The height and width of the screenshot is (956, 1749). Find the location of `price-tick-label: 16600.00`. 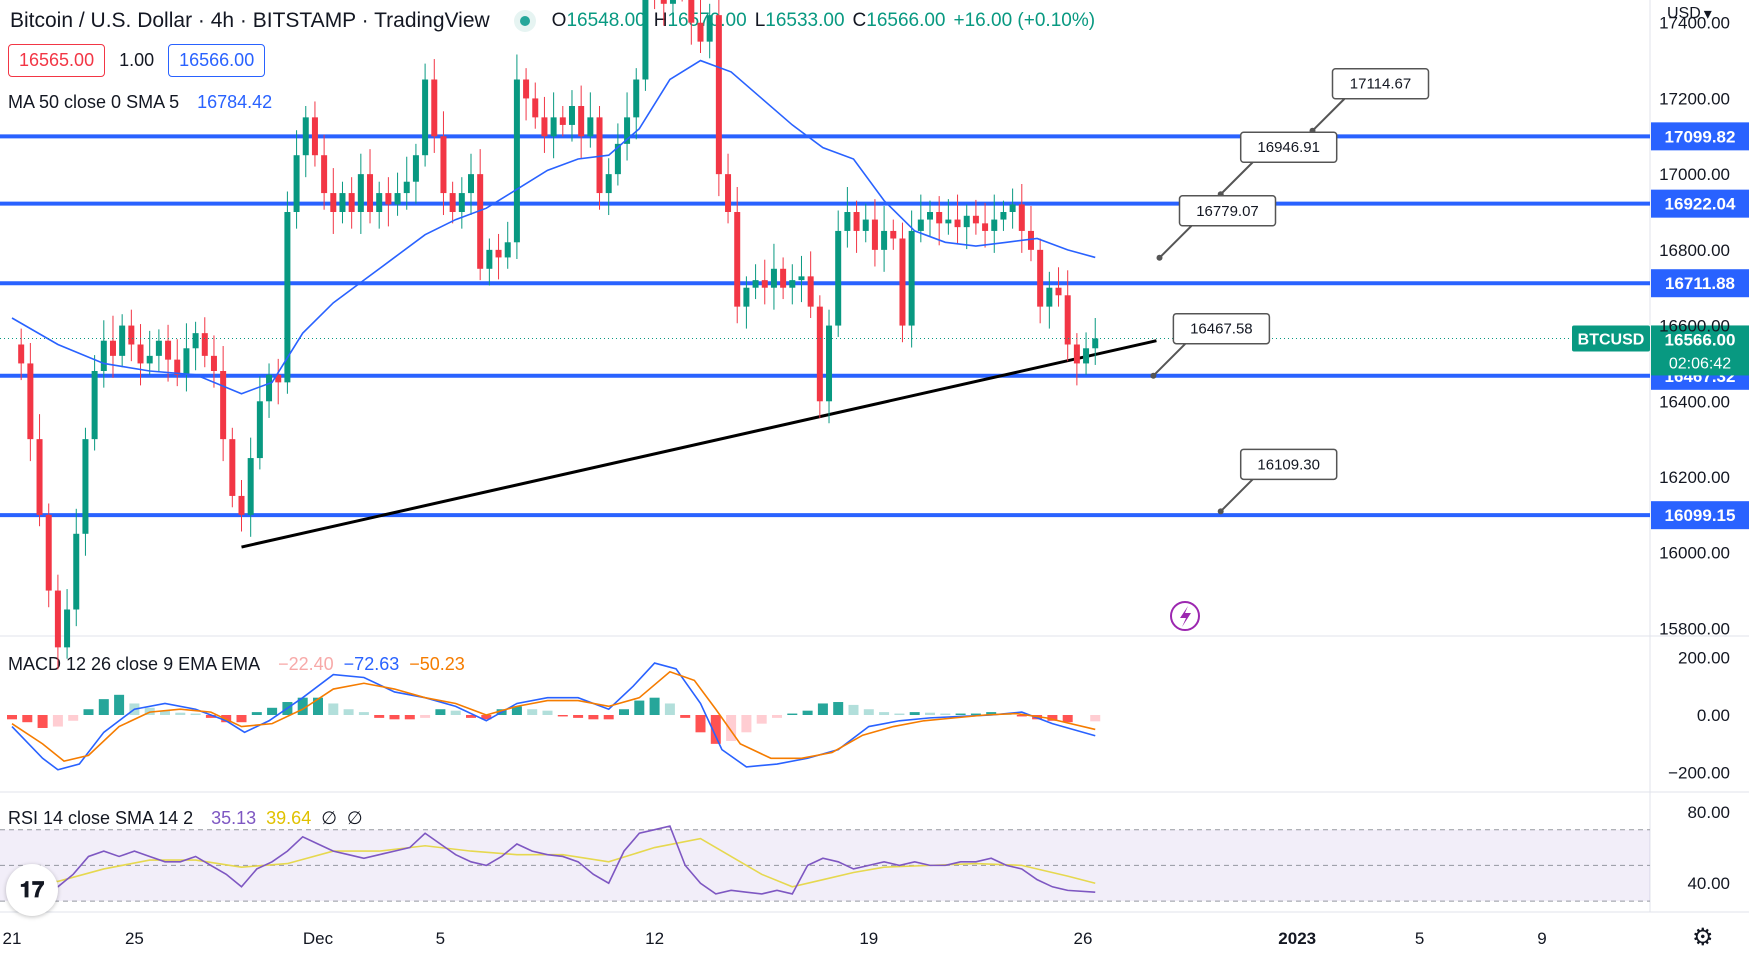

price-tick-label: 16600.00 is located at coordinates (1694, 326).